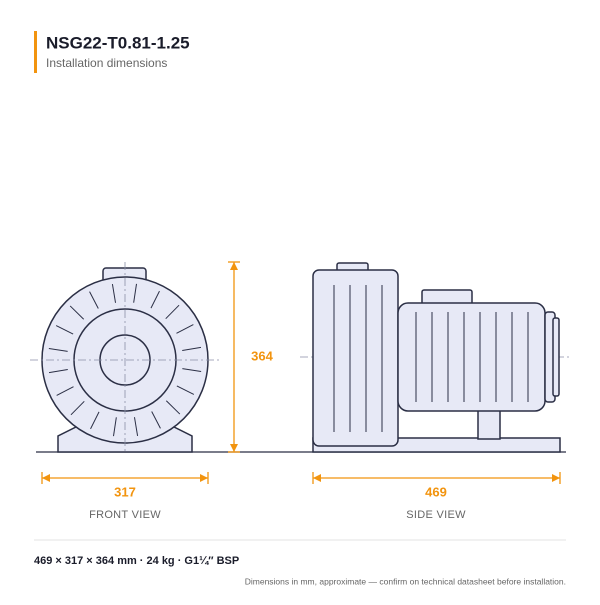 This screenshot has height=605, width=600. Describe the element at coordinates (471, 357) in the screenshot. I see `motor-body` at that location.